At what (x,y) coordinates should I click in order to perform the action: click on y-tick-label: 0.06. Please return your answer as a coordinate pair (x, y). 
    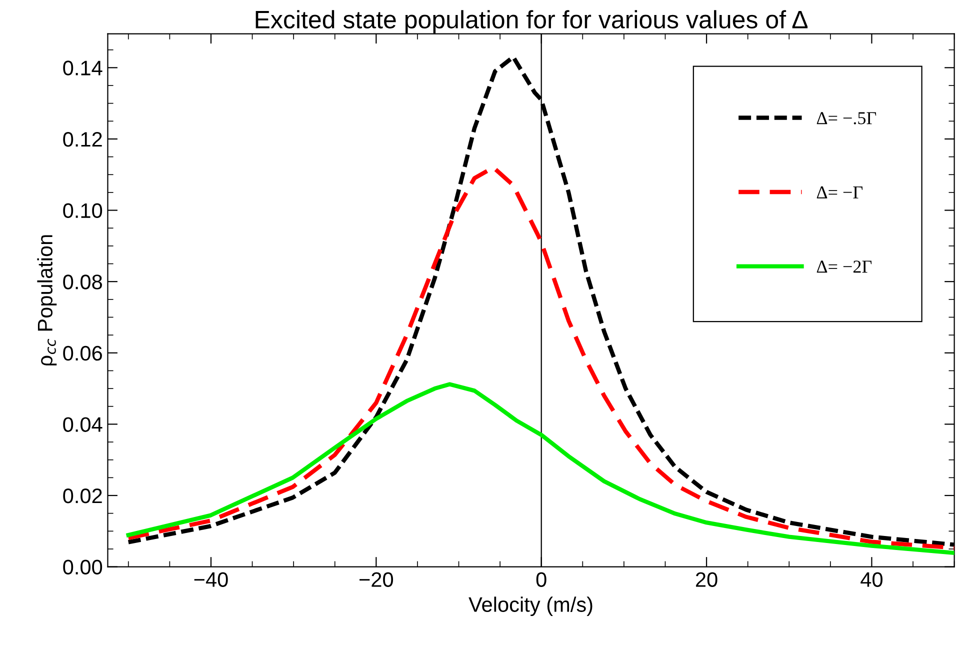
    Looking at the image, I should click on (82, 353).